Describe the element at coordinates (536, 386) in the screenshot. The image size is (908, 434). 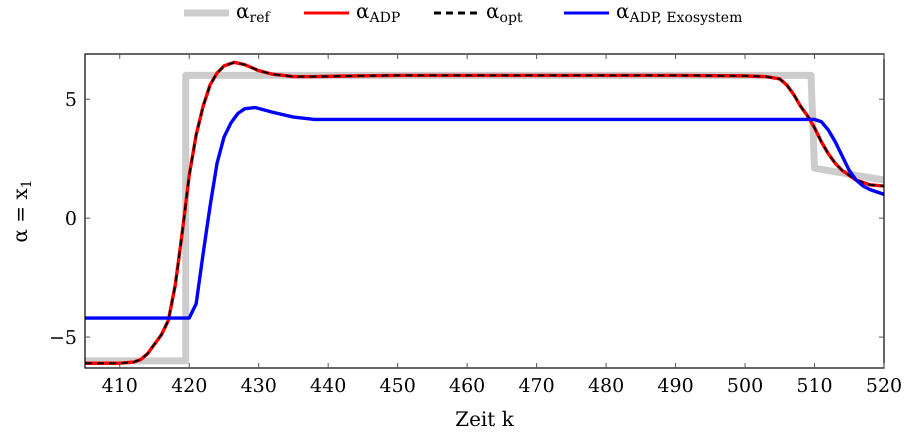
I see `x-tick-label: 470` at that location.